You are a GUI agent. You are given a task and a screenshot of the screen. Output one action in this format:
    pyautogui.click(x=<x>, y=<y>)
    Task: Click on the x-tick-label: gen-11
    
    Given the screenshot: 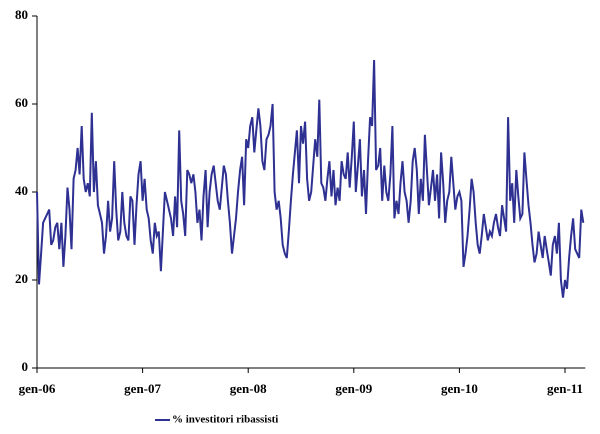 What is the action you would take?
    pyautogui.click(x=565, y=388)
    